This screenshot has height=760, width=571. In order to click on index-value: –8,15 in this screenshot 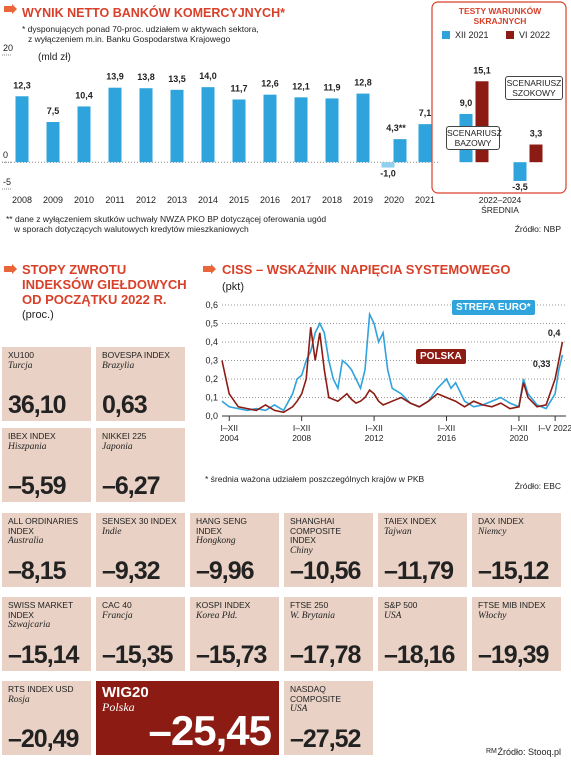, I will do `click(37, 571)`.